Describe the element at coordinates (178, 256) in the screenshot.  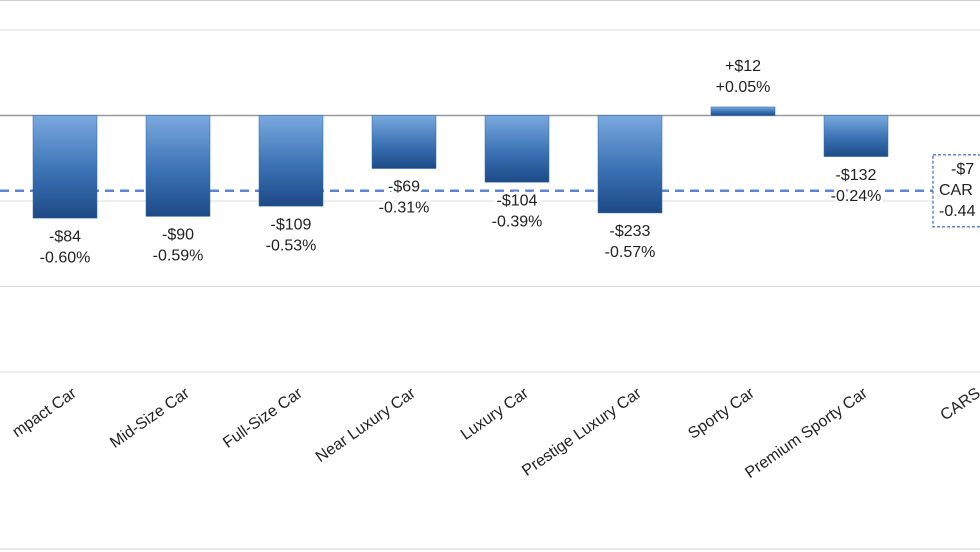
I see `value-label: -0.59%` at that location.